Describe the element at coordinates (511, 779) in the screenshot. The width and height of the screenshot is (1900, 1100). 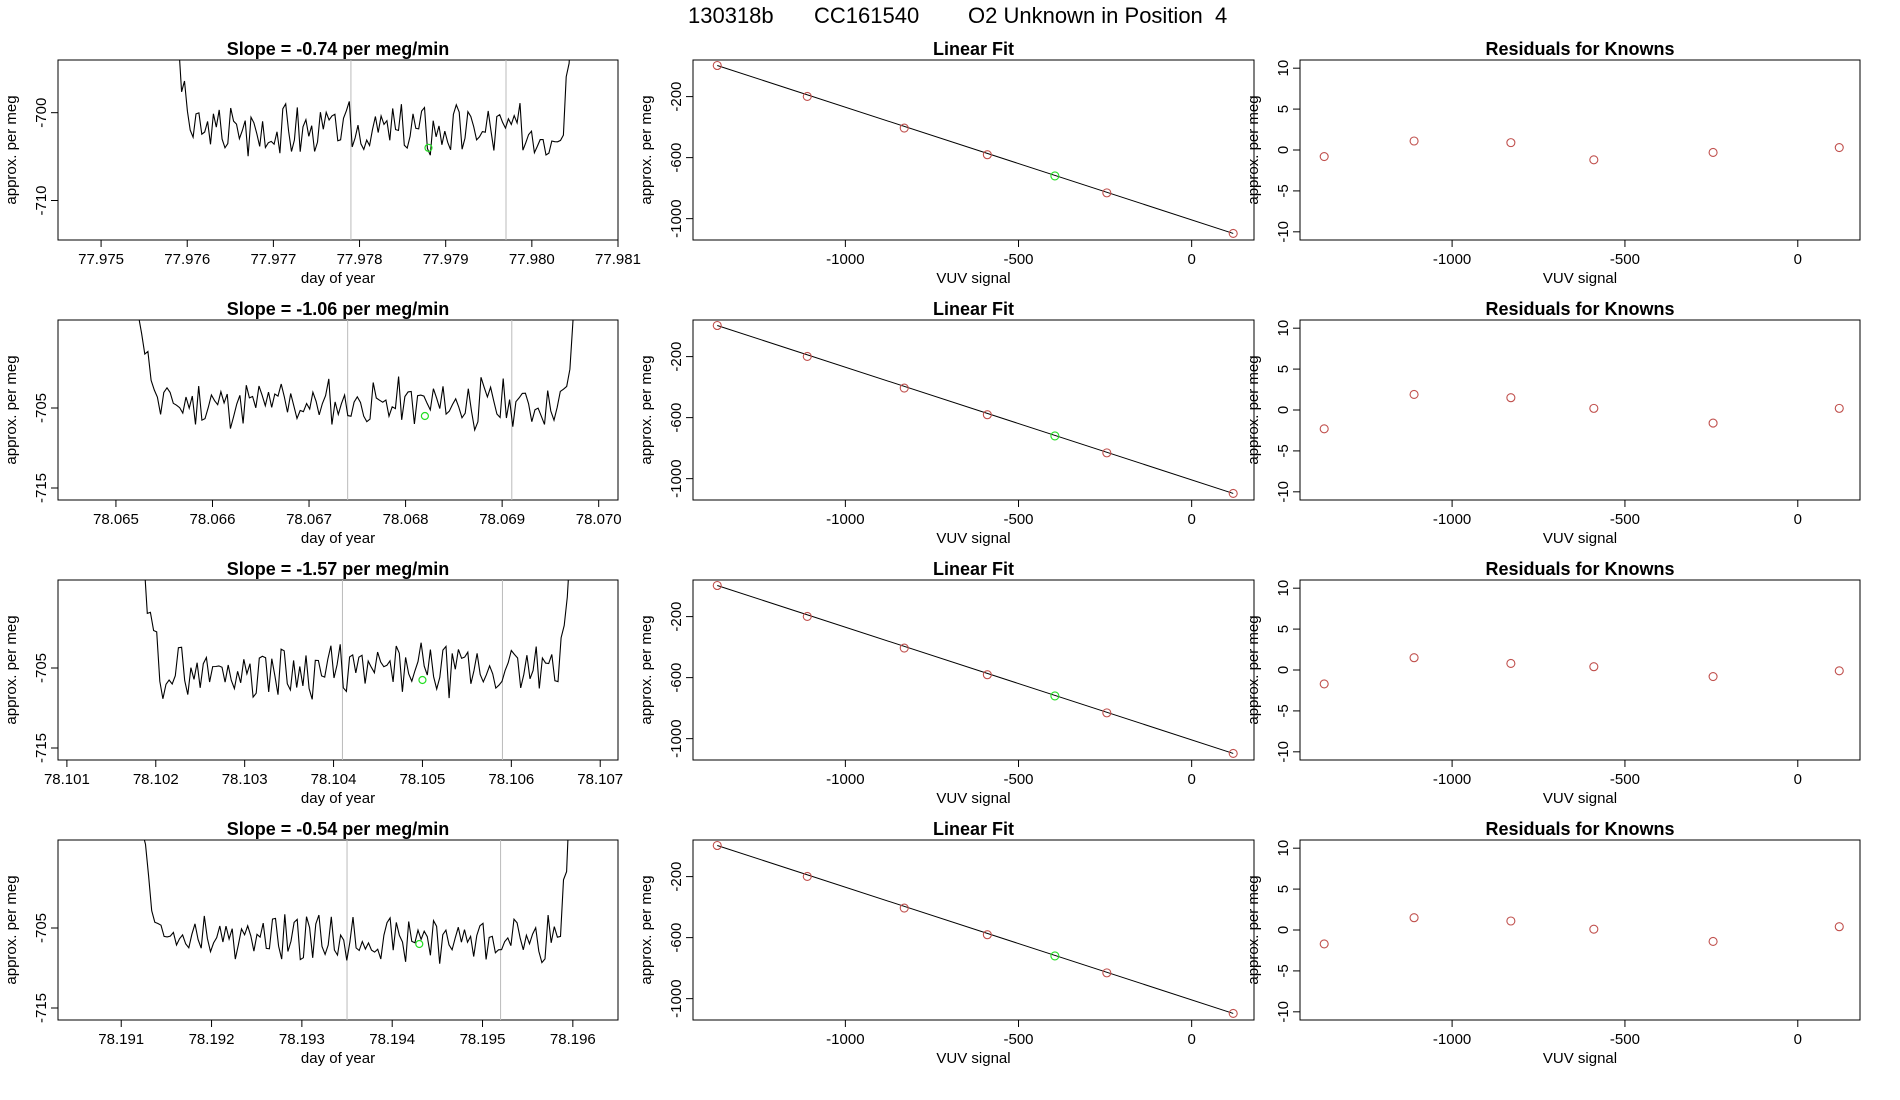
I see `x-tick-label: 78.106` at that location.